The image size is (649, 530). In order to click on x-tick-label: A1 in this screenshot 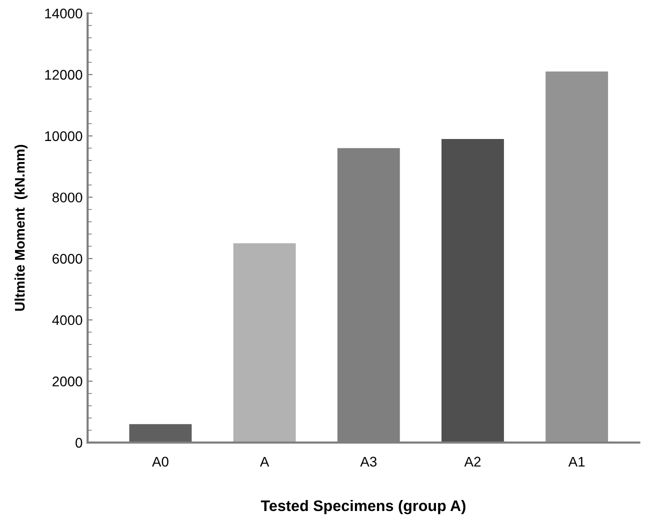, I will do `click(576, 461)`.